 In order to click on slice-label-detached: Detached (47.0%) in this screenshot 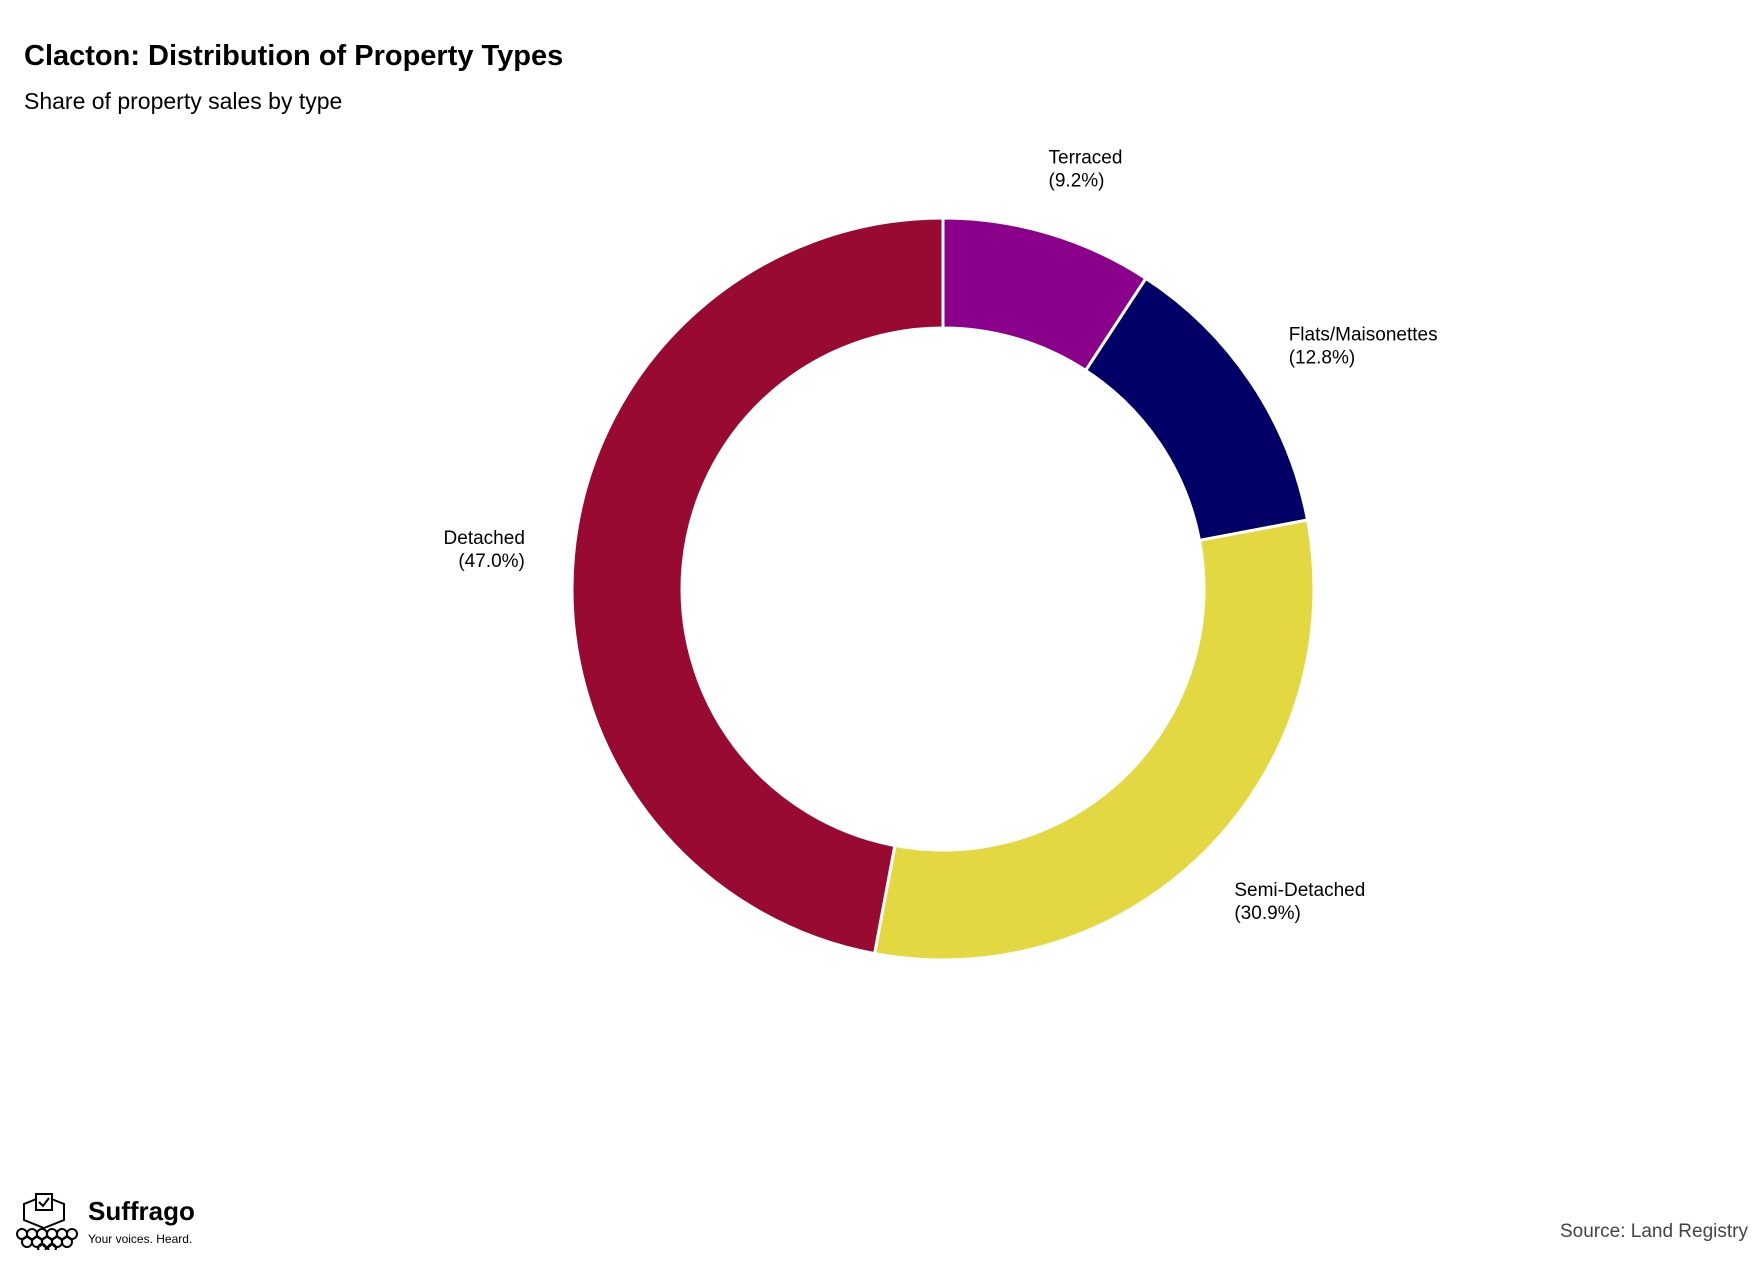, I will do `click(484, 550)`.